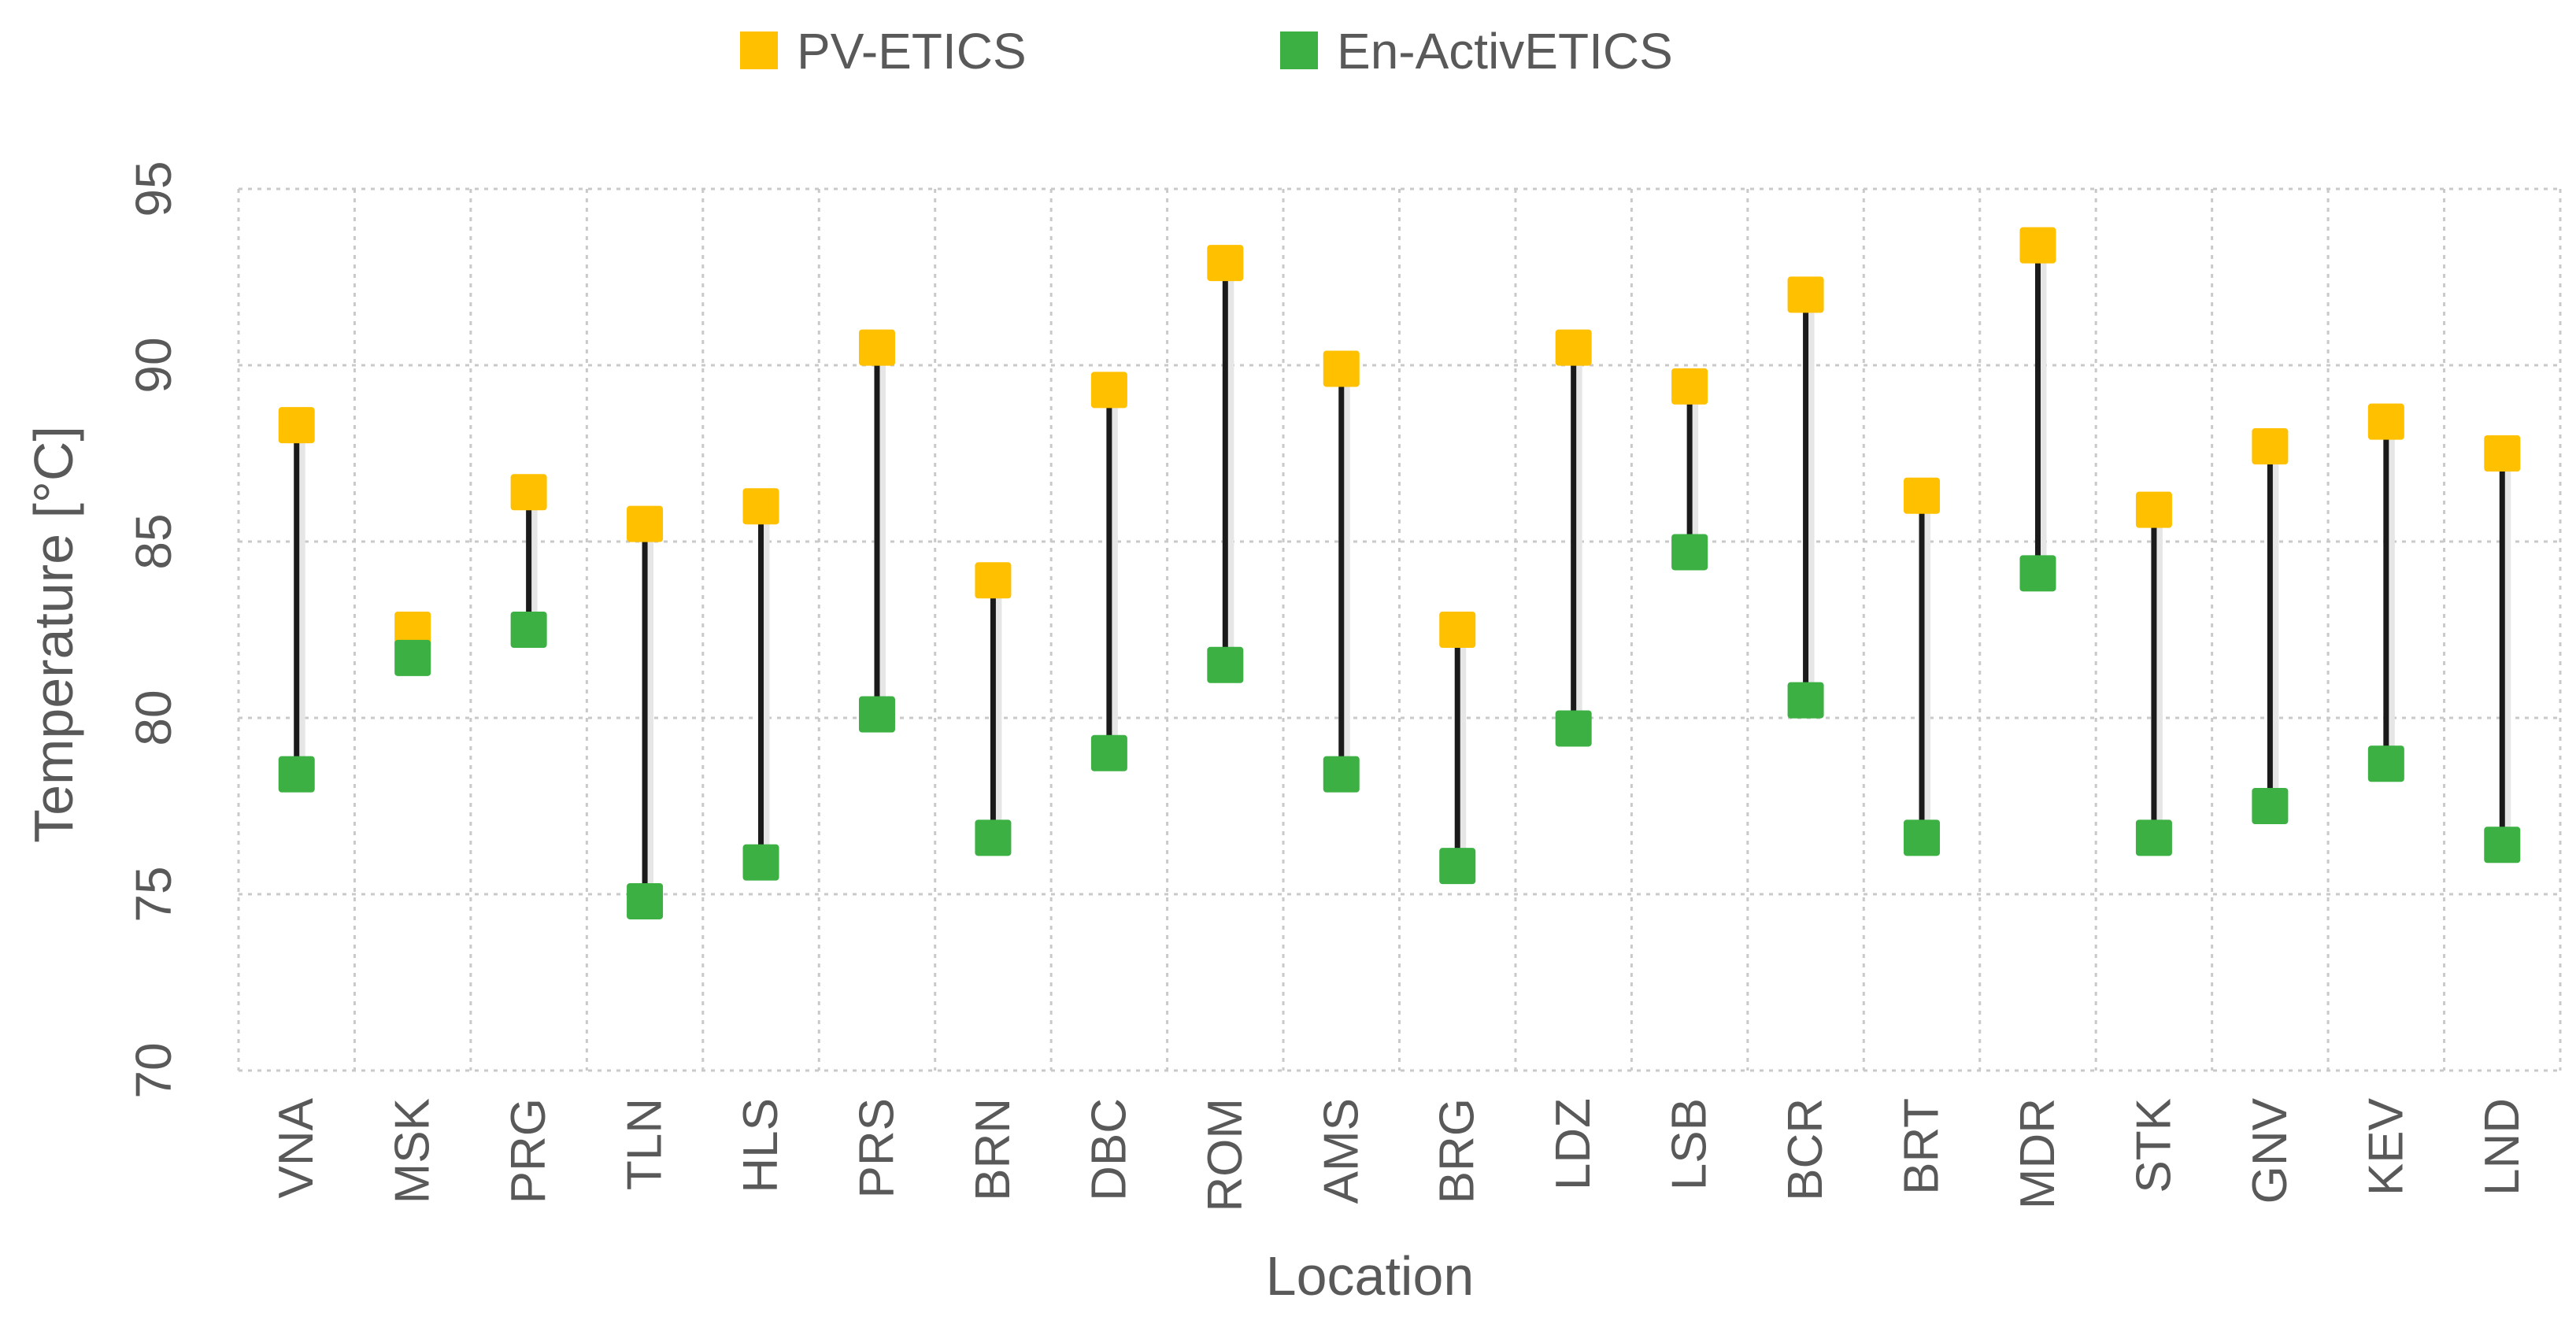 Image resolution: width=2576 pixels, height=1324 pixels. What do you see at coordinates (1108, 752) in the screenshot?
I see `marker-en-activetics-dbc` at bounding box center [1108, 752].